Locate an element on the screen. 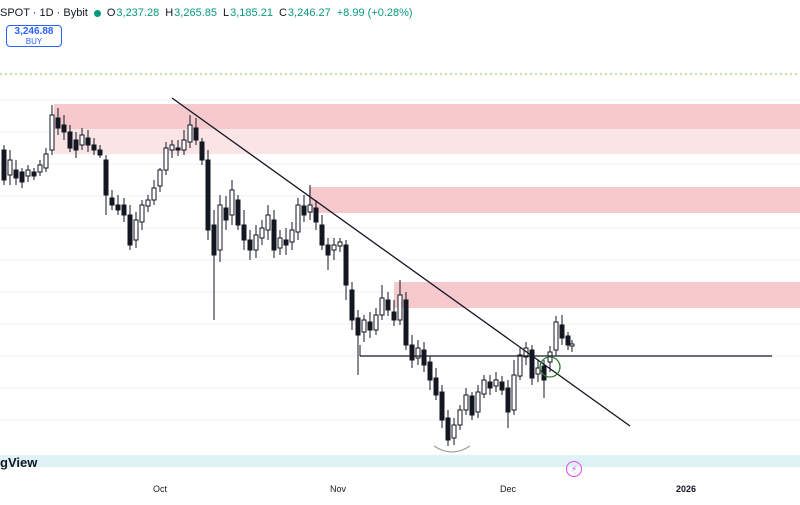  symbol-title: SPOT · 1D · Bybit is located at coordinates (44, 13).